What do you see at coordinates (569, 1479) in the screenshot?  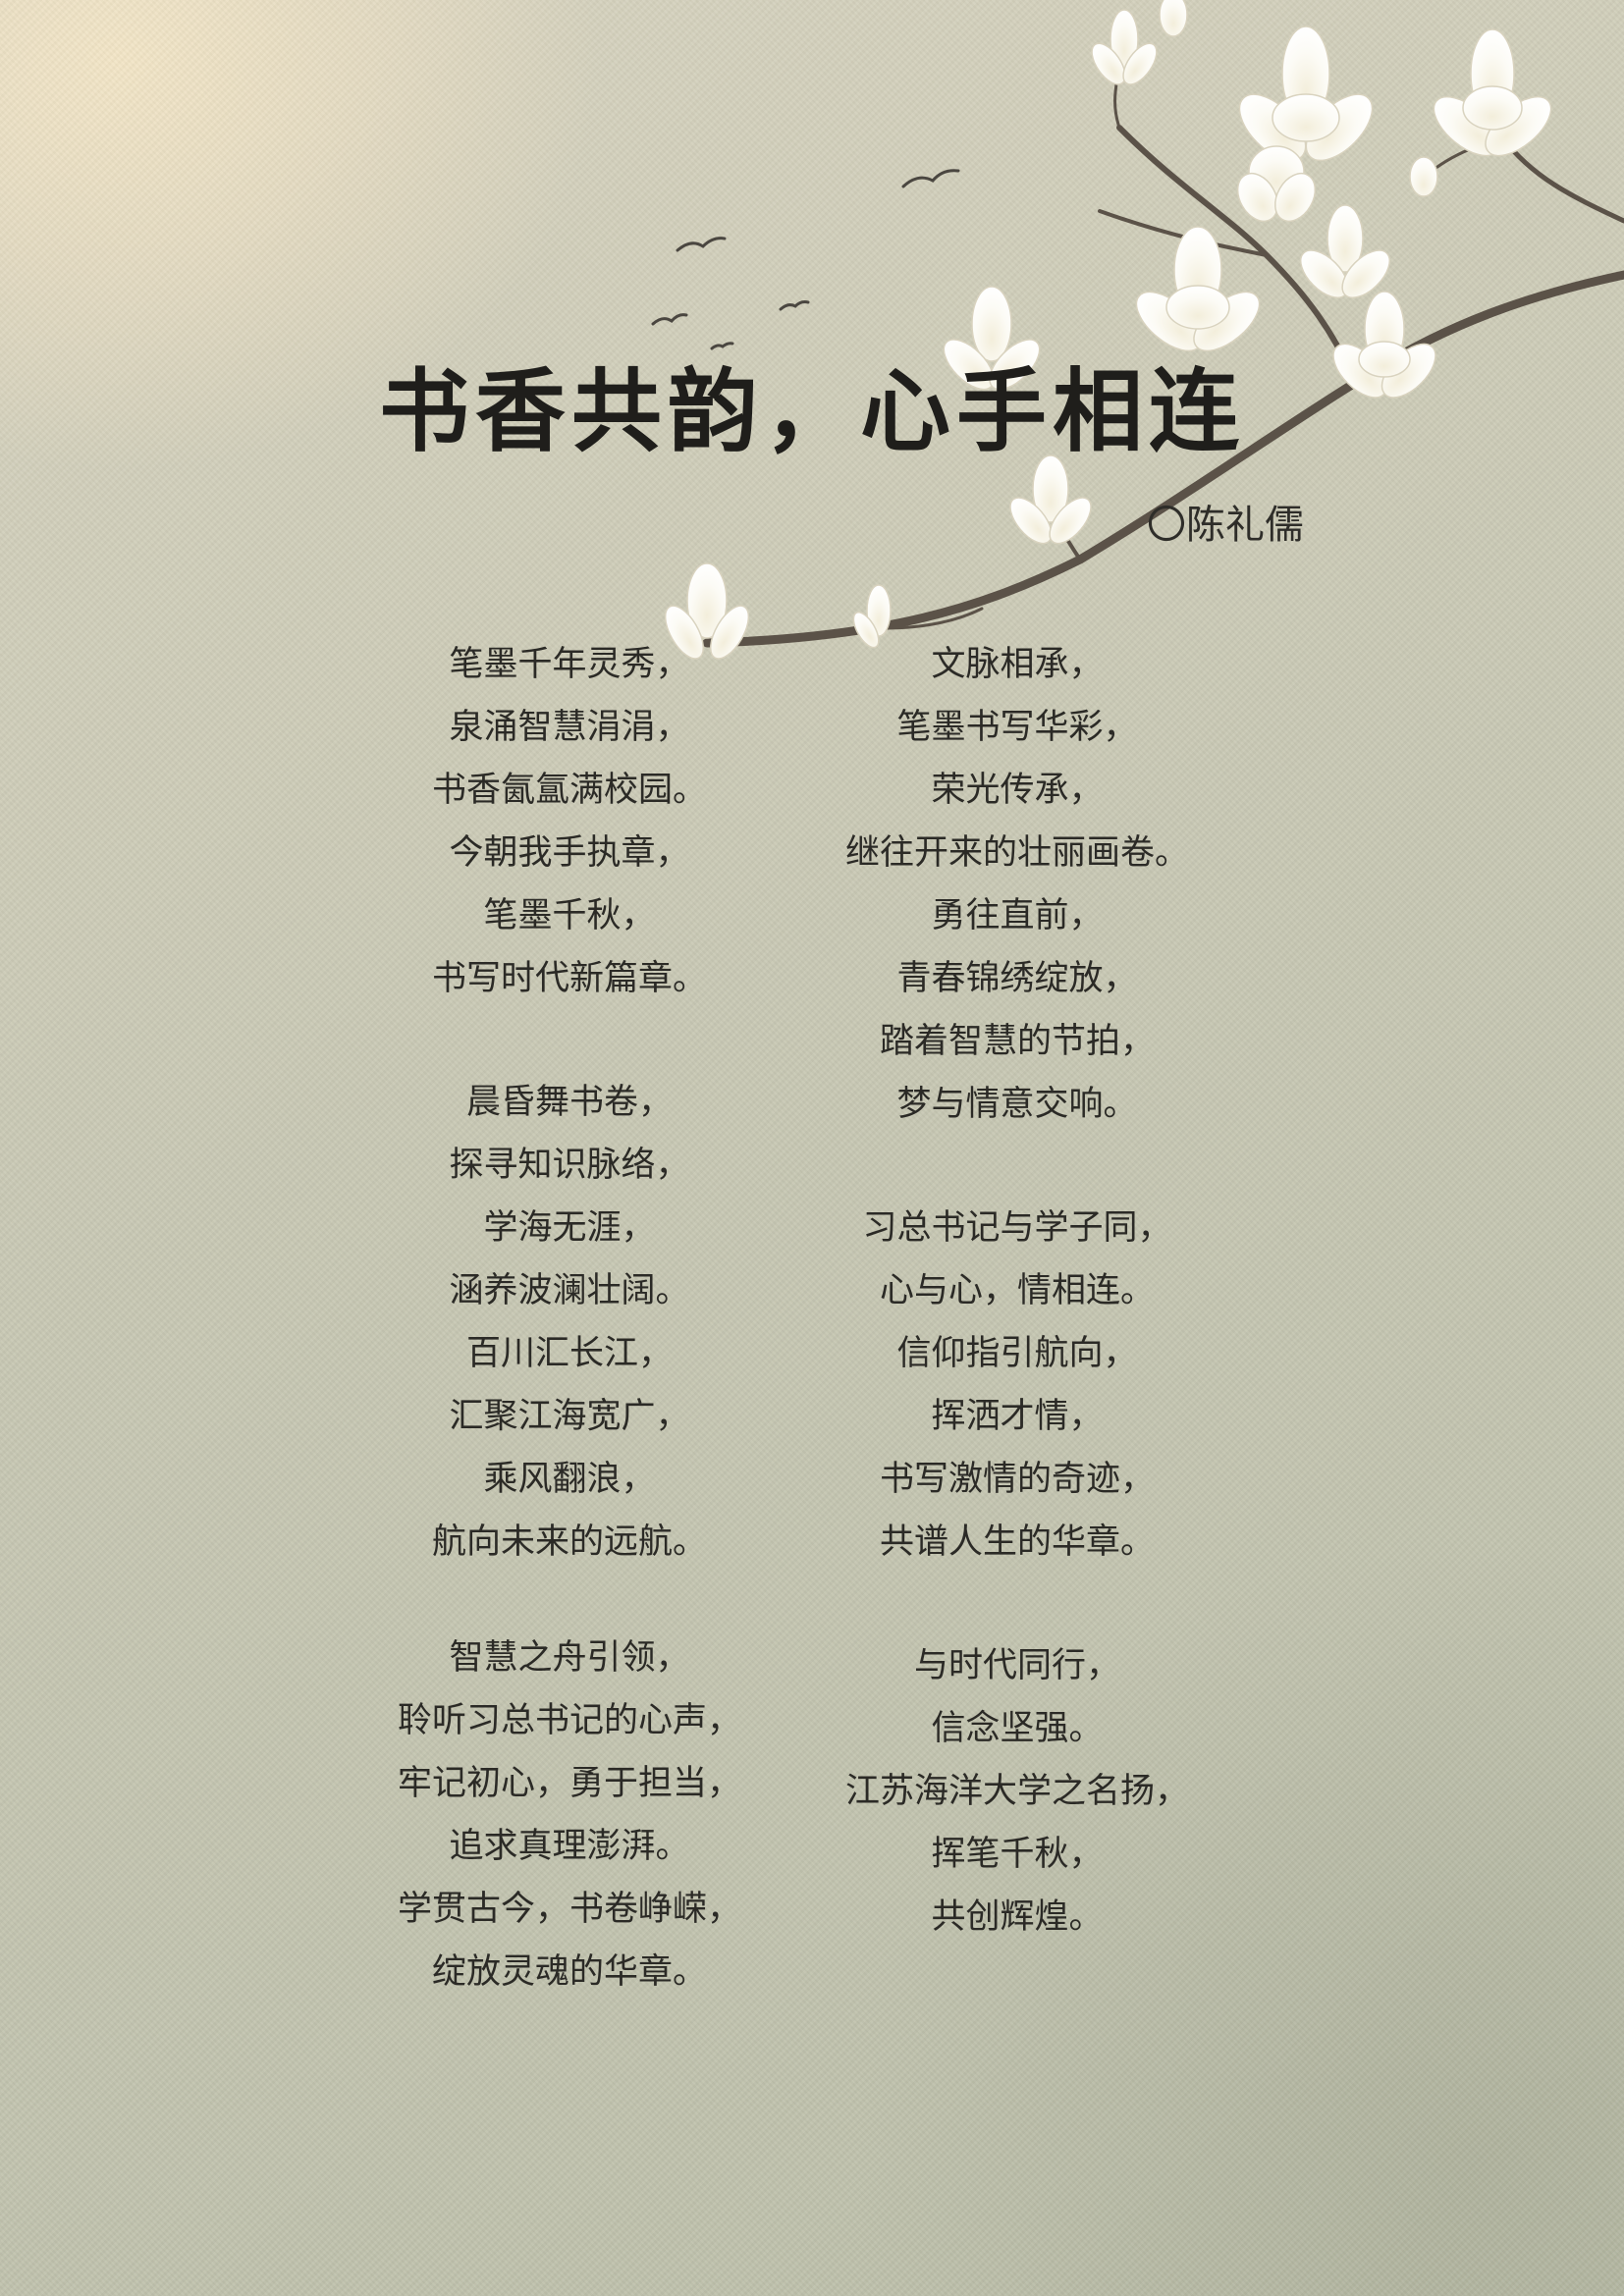 I see `poem-line: 乘风翻浪，` at bounding box center [569, 1479].